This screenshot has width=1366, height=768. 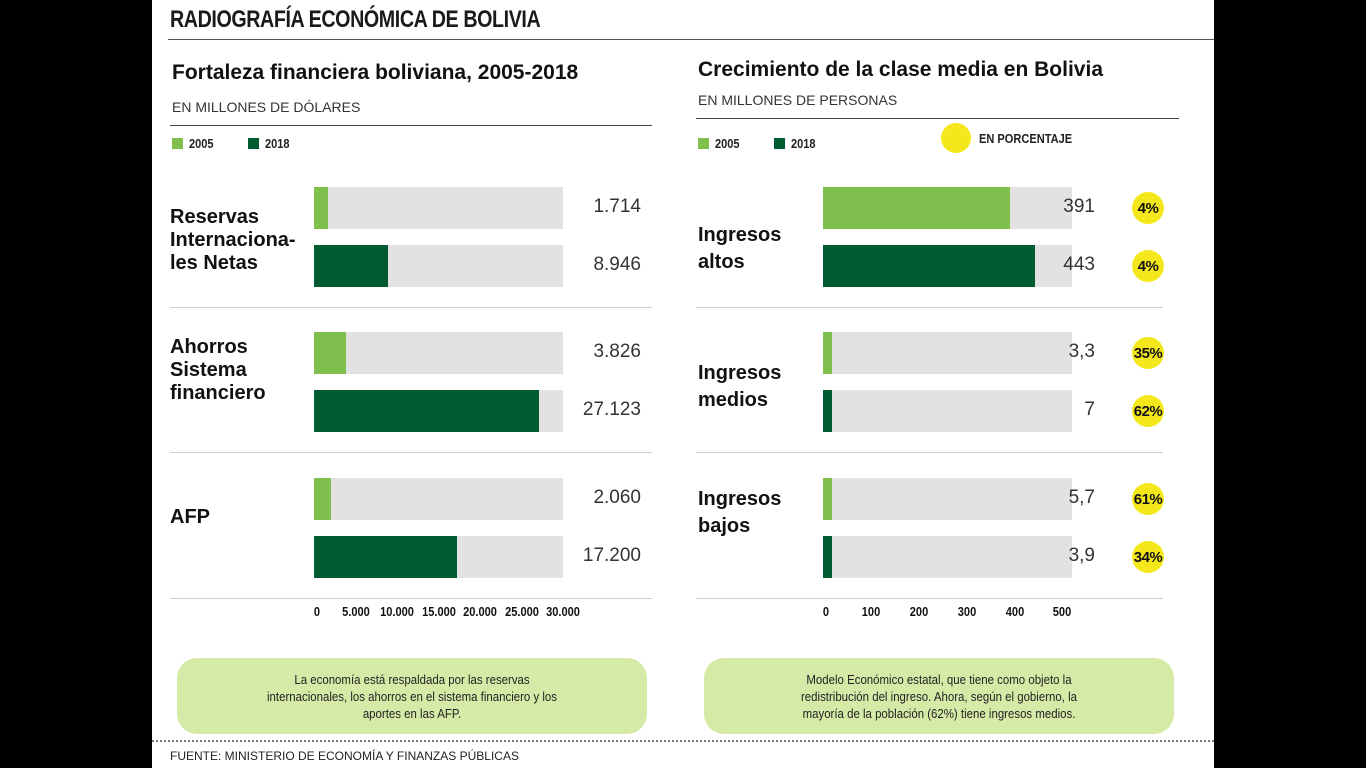 What do you see at coordinates (1089, 409) in the screenshot?
I see `value-label: 7` at bounding box center [1089, 409].